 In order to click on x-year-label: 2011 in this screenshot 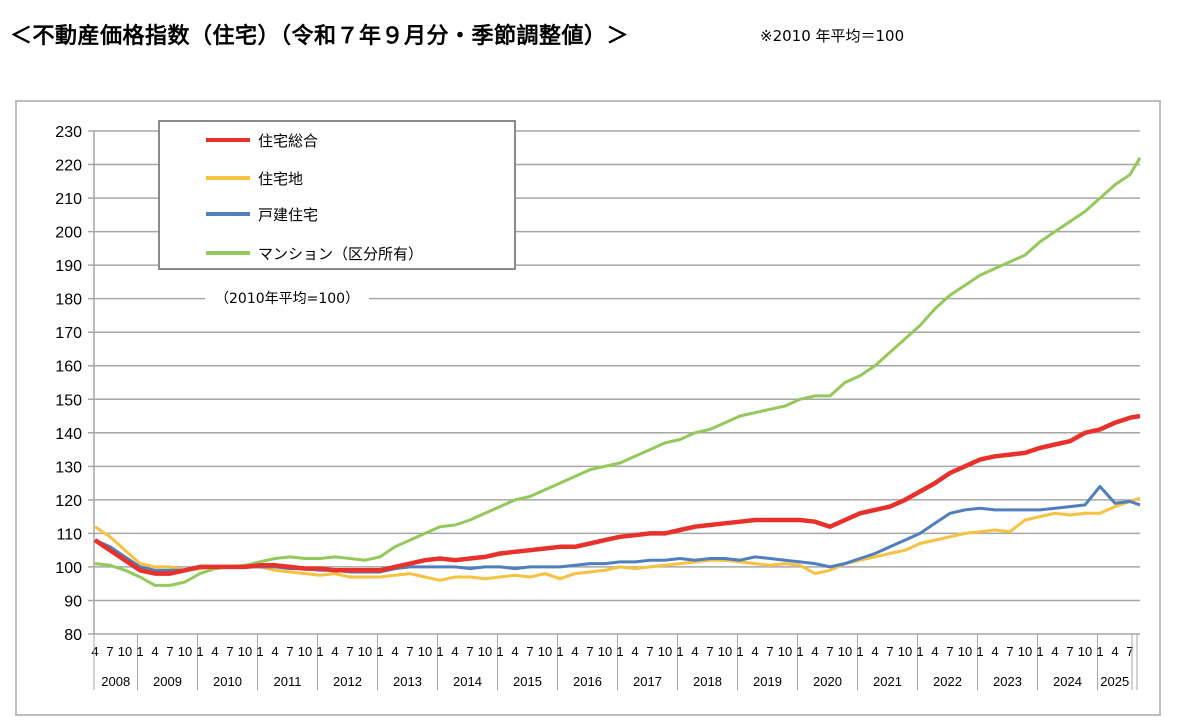, I will do `click(288, 681)`.